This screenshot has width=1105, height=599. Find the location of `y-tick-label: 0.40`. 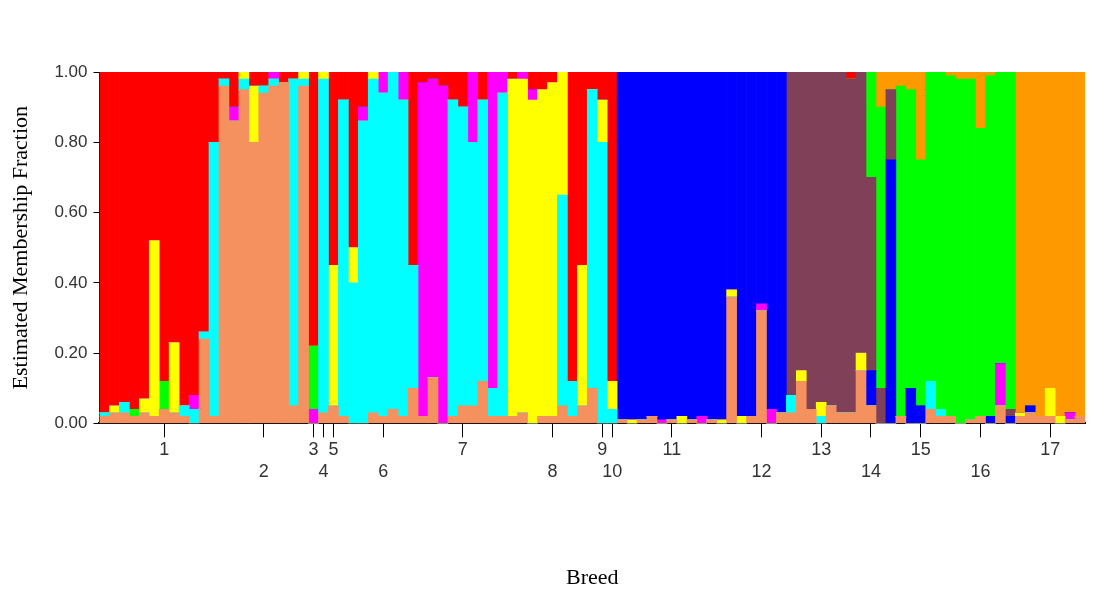

y-tick-label: 0.40 is located at coordinates (71, 282).